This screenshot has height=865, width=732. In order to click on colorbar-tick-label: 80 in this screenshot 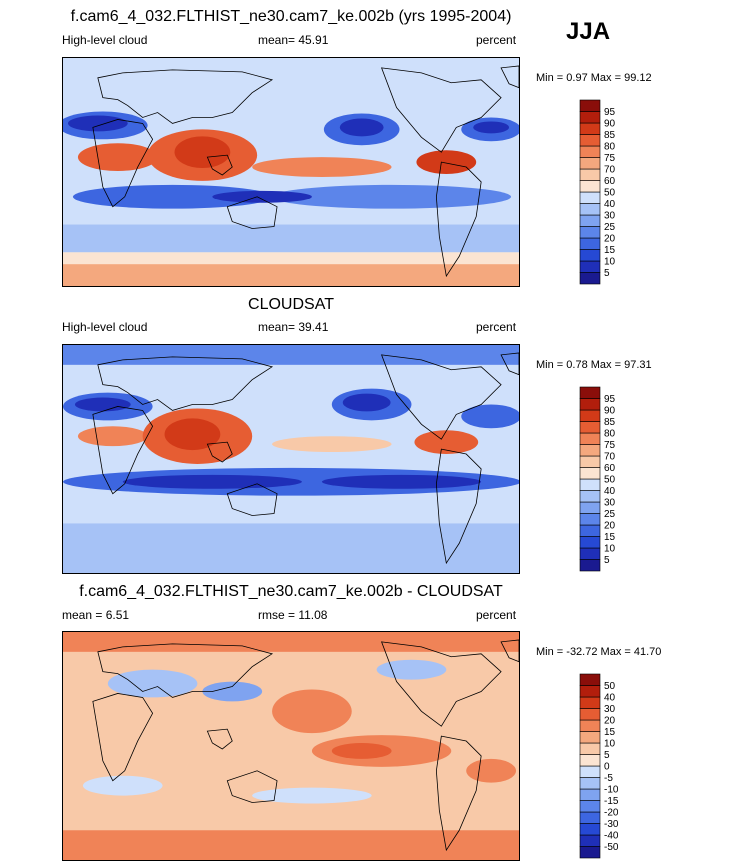, I will do `click(610, 434)`.